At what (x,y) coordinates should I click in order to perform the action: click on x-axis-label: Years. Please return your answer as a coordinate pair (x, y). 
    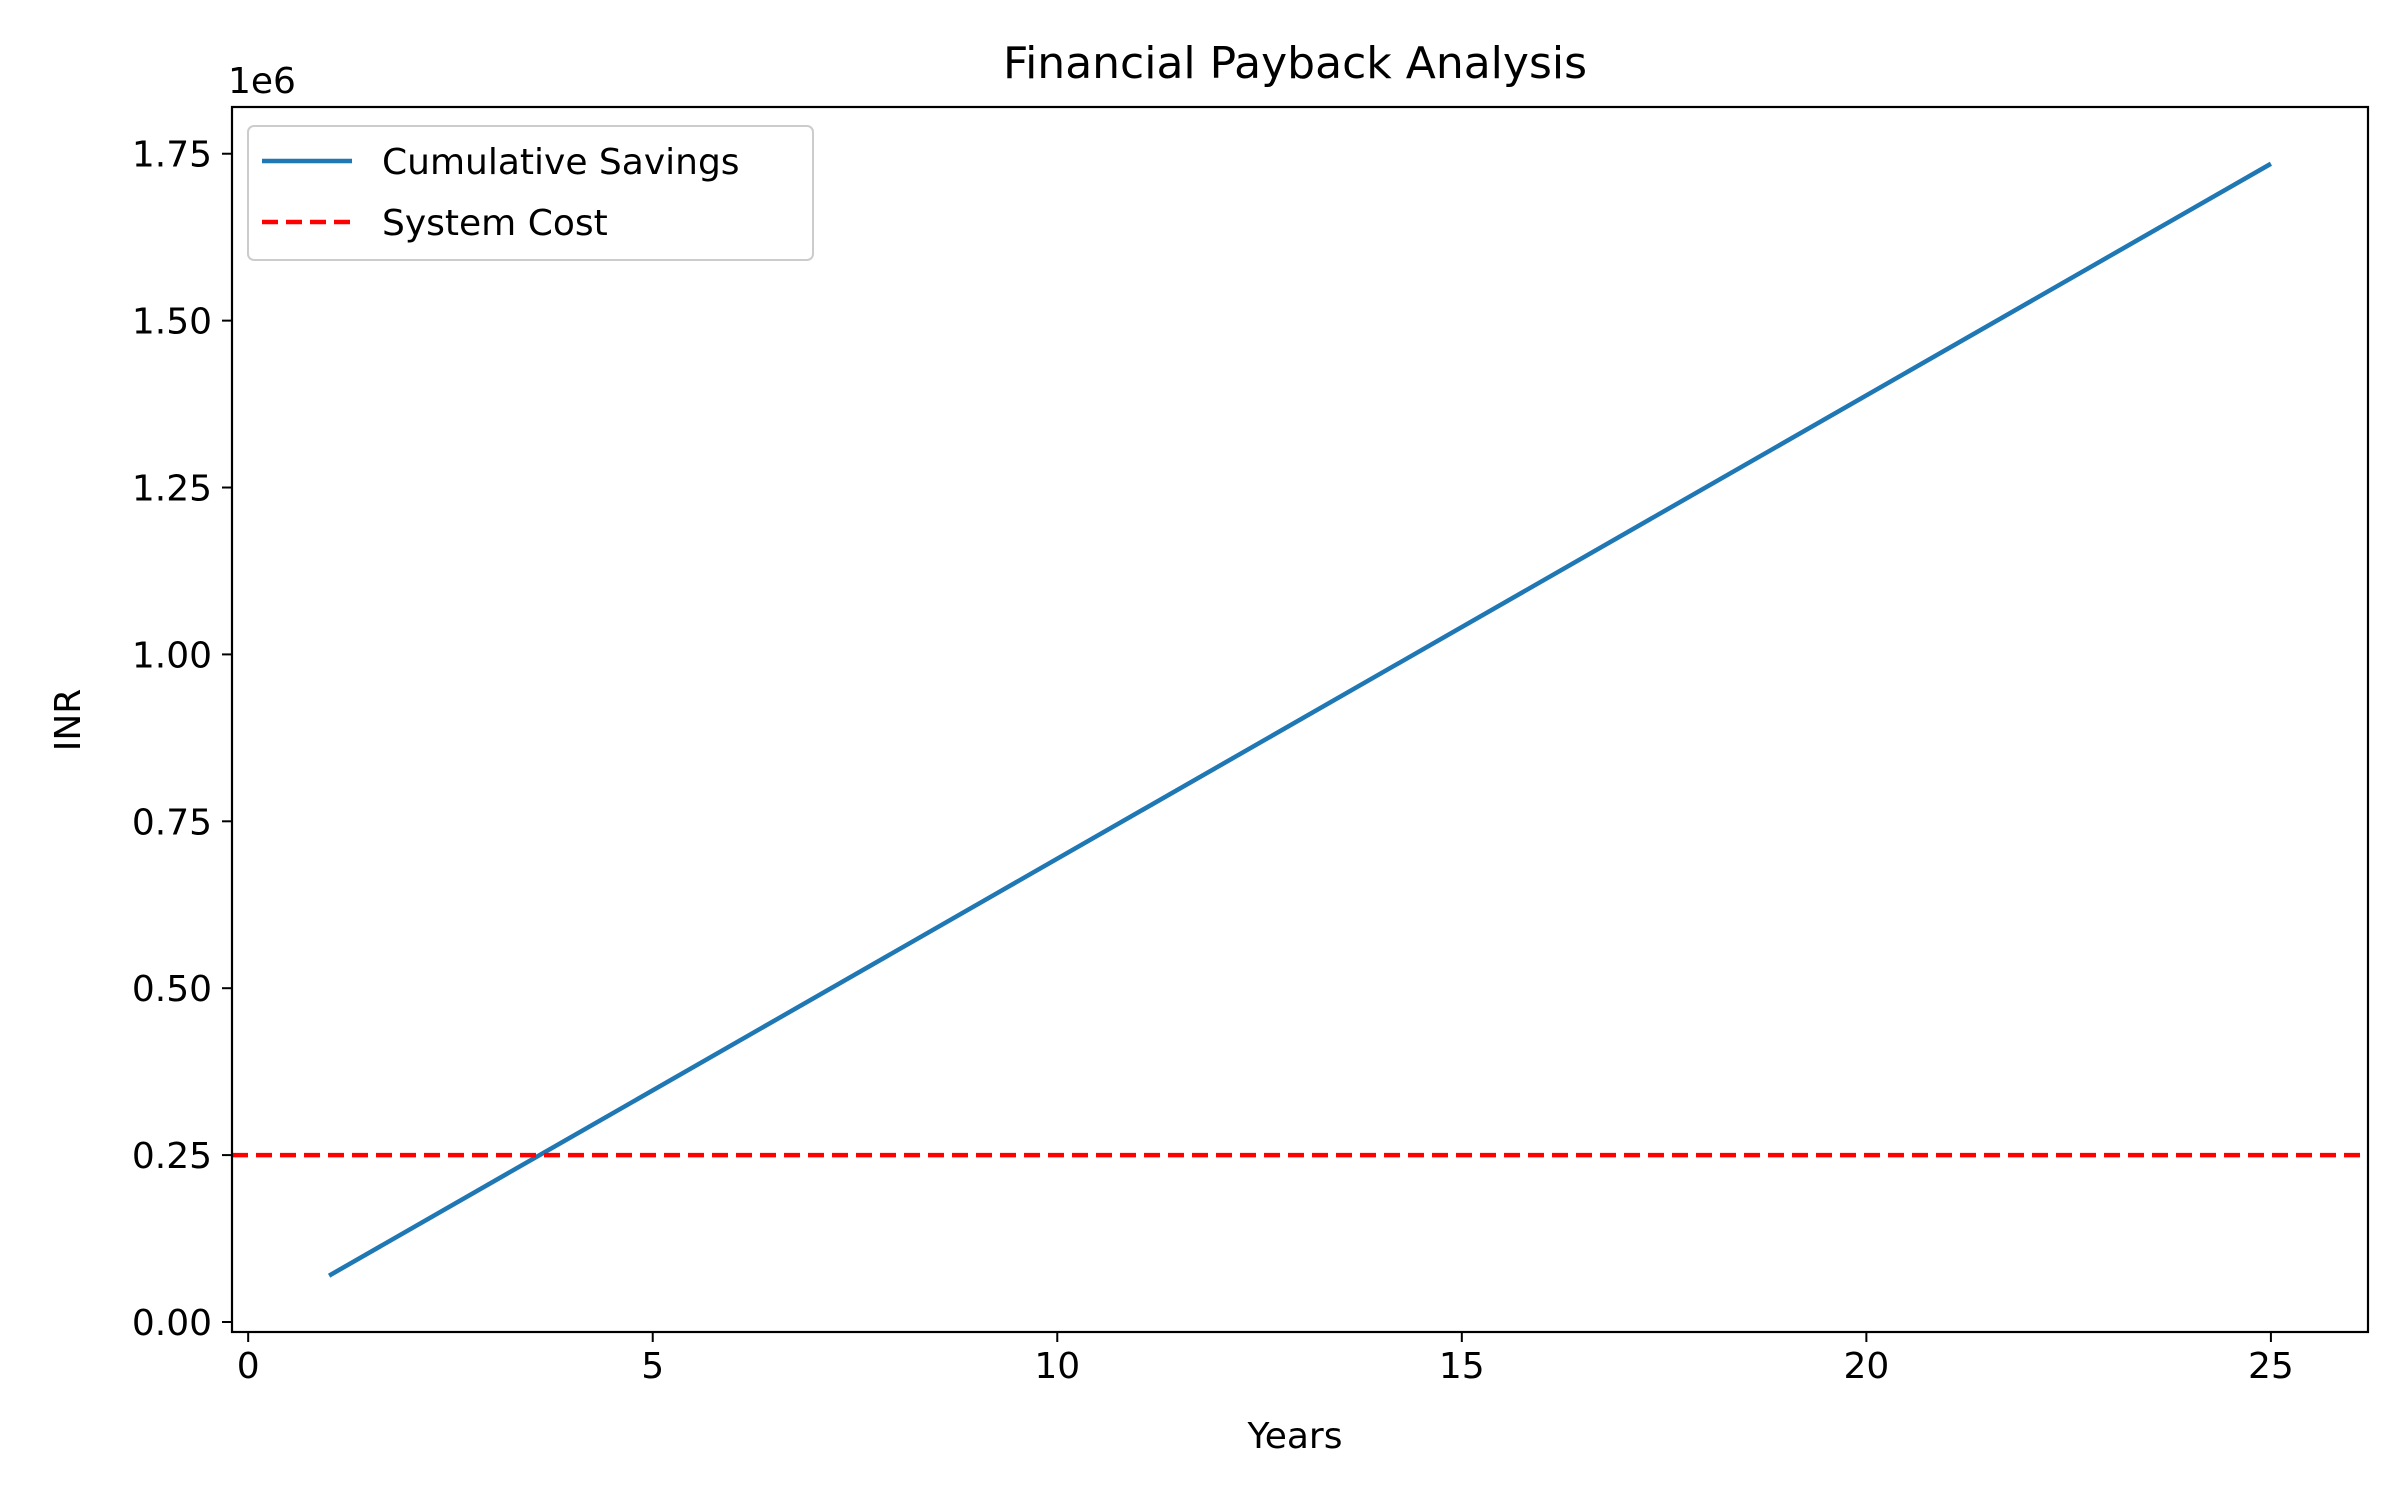
    Looking at the image, I should click on (1295, 1436).